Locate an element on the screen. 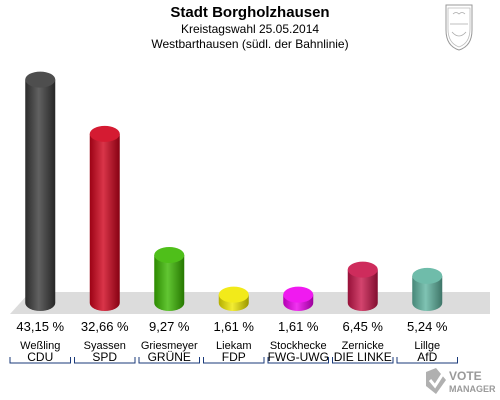  bar-gr-ne is located at coordinates (169, 279).